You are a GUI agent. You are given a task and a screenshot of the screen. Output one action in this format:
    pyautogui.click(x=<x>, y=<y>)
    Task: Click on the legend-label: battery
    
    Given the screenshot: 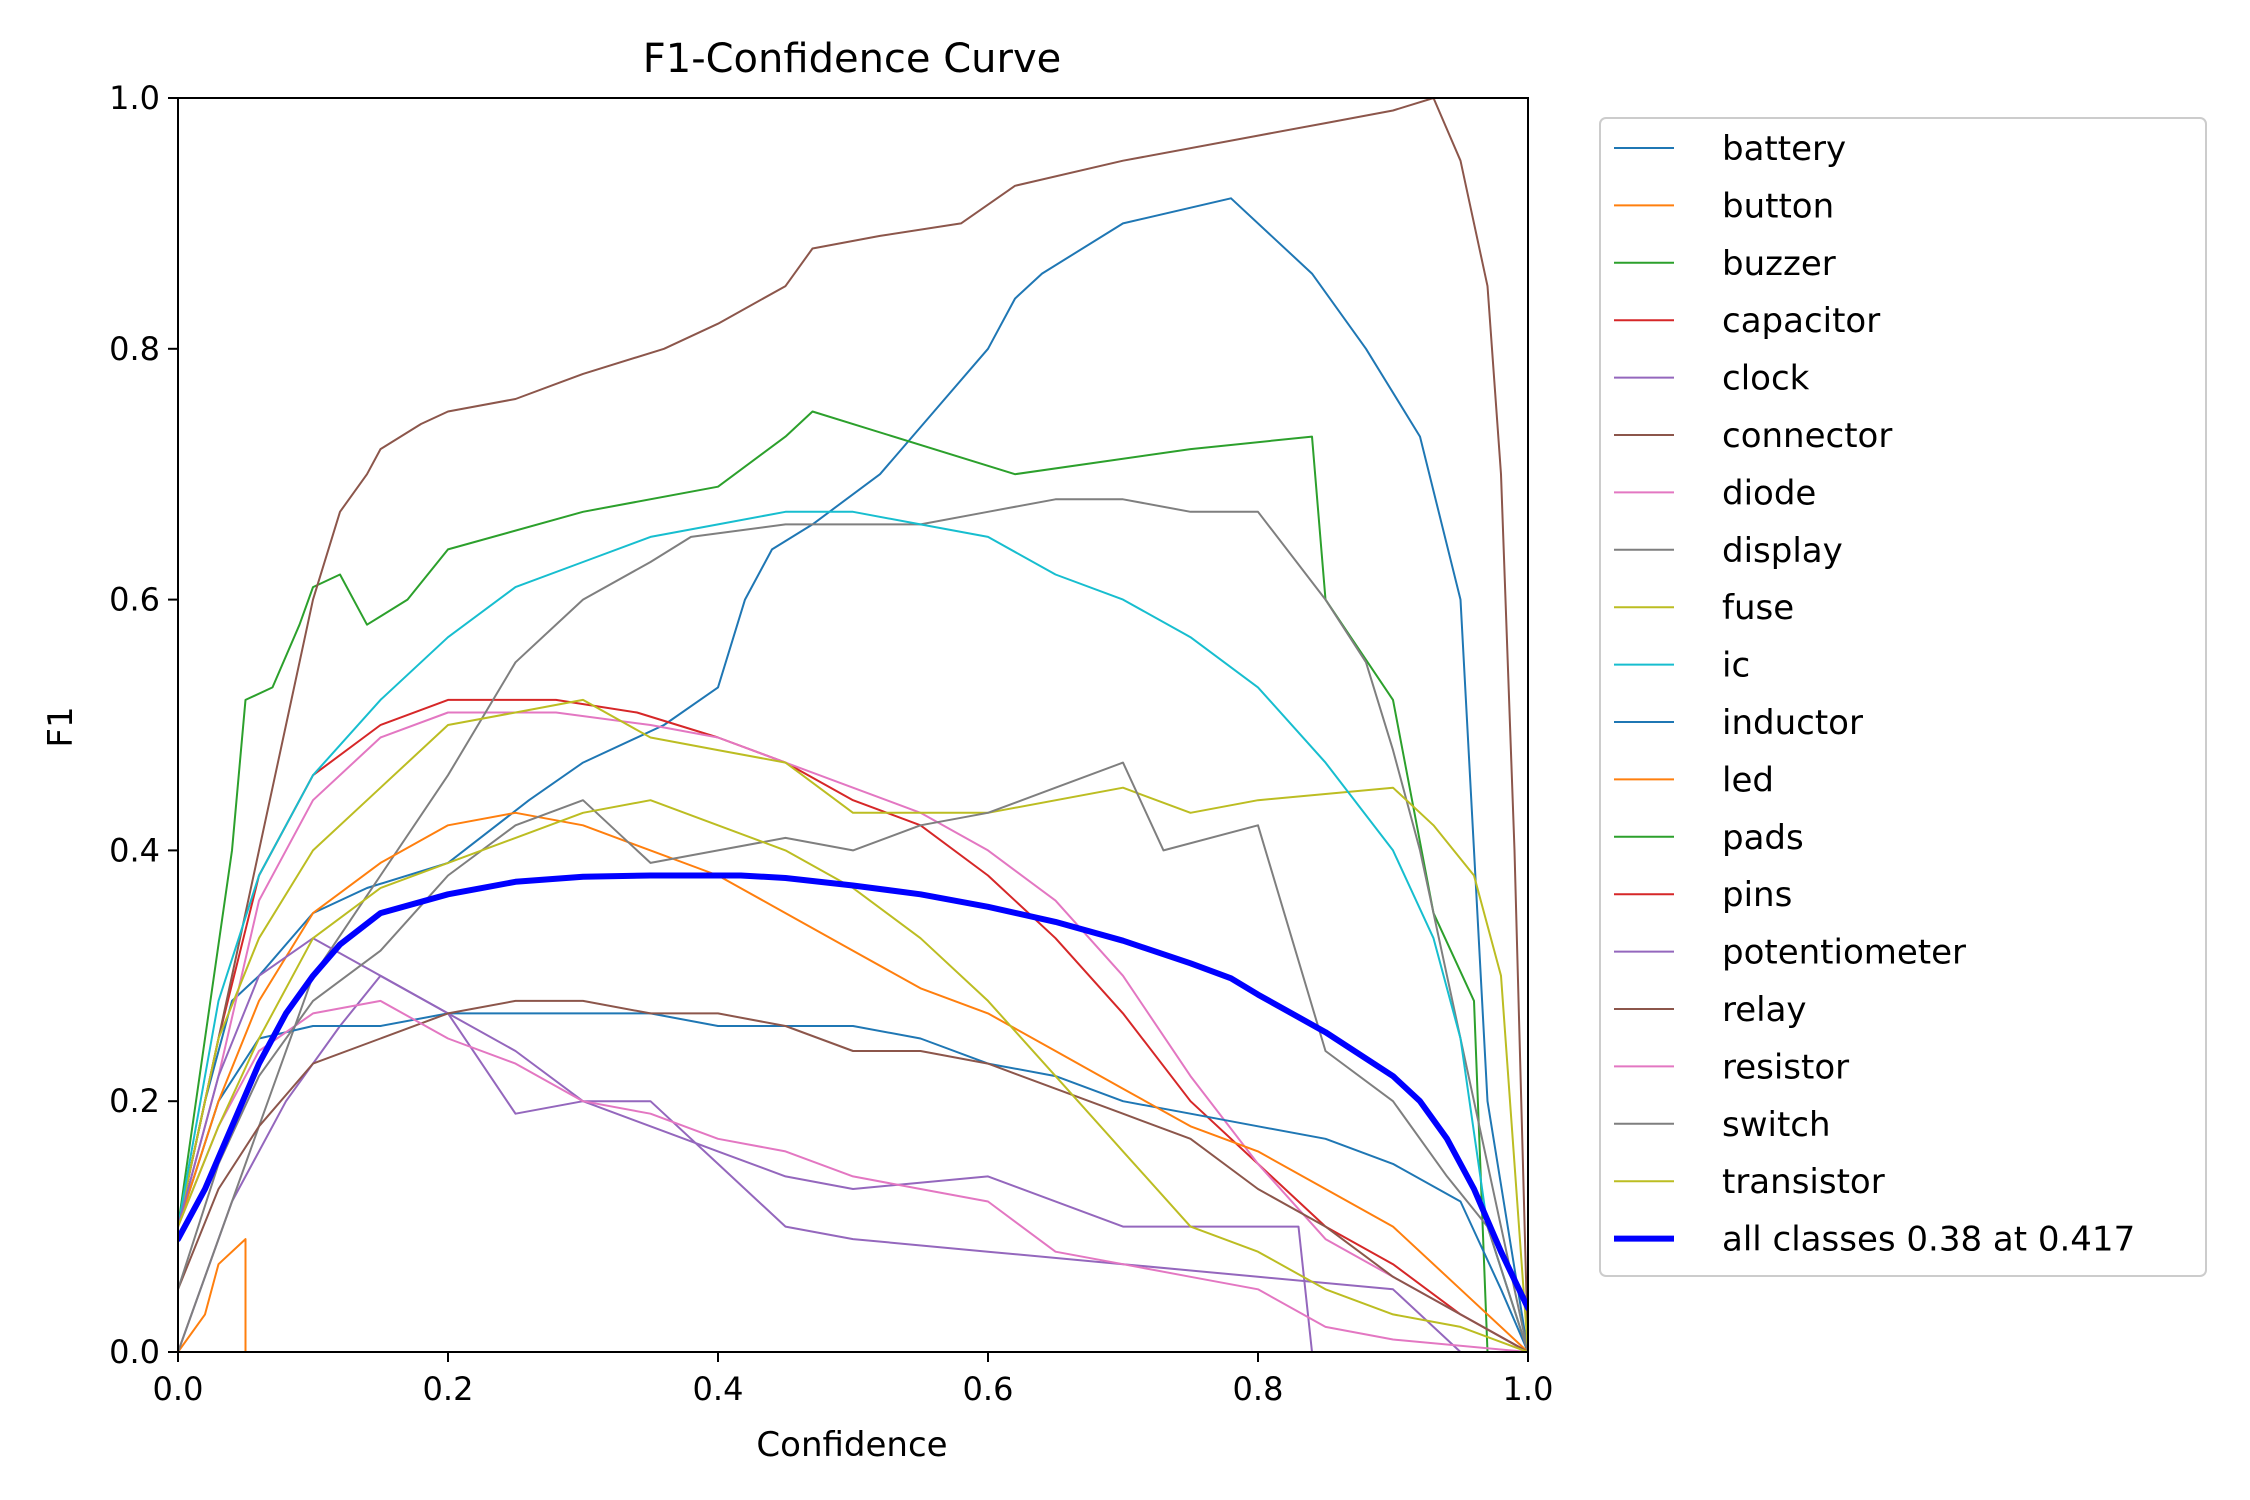 What is the action you would take?
    pyautogui.click(x=1784, y=149)
    